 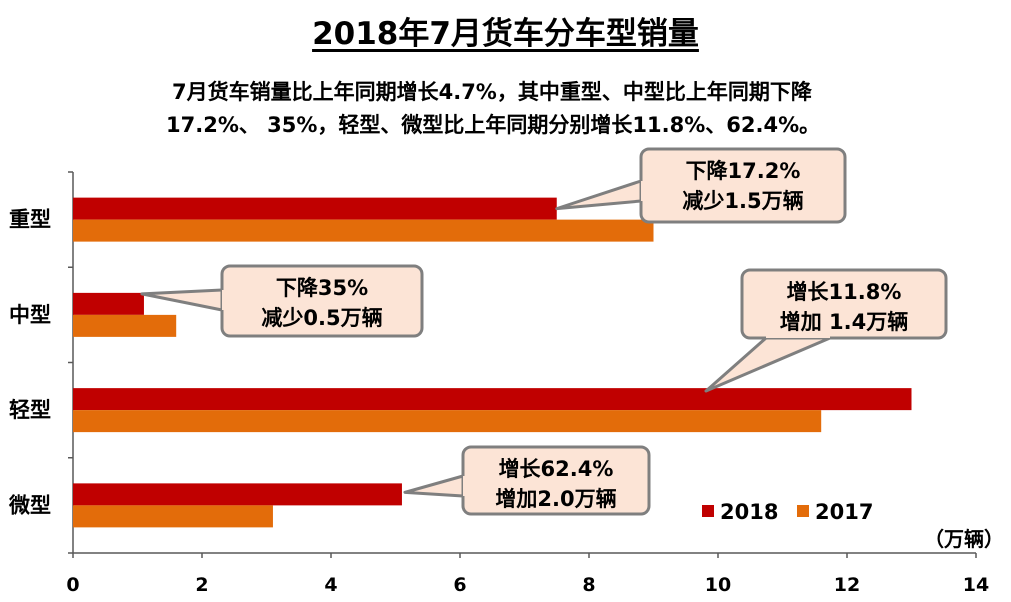 I want to click on subtitle-line-1: 7月货车销量比上年同期增长4.7%，其中重型、中型比上年同期下降, so click(x=492, y=92).